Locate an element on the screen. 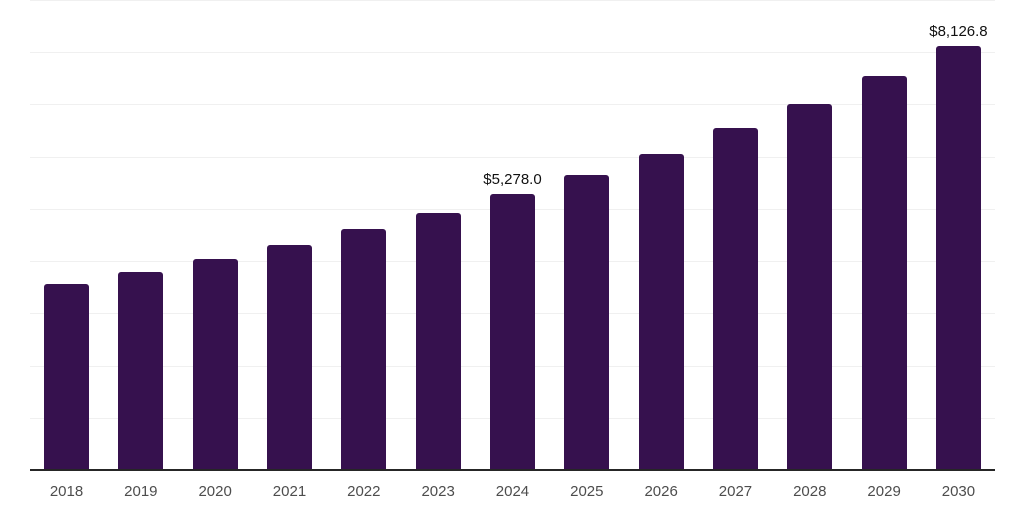  bar-2029 is located at coordinates (884, 272).